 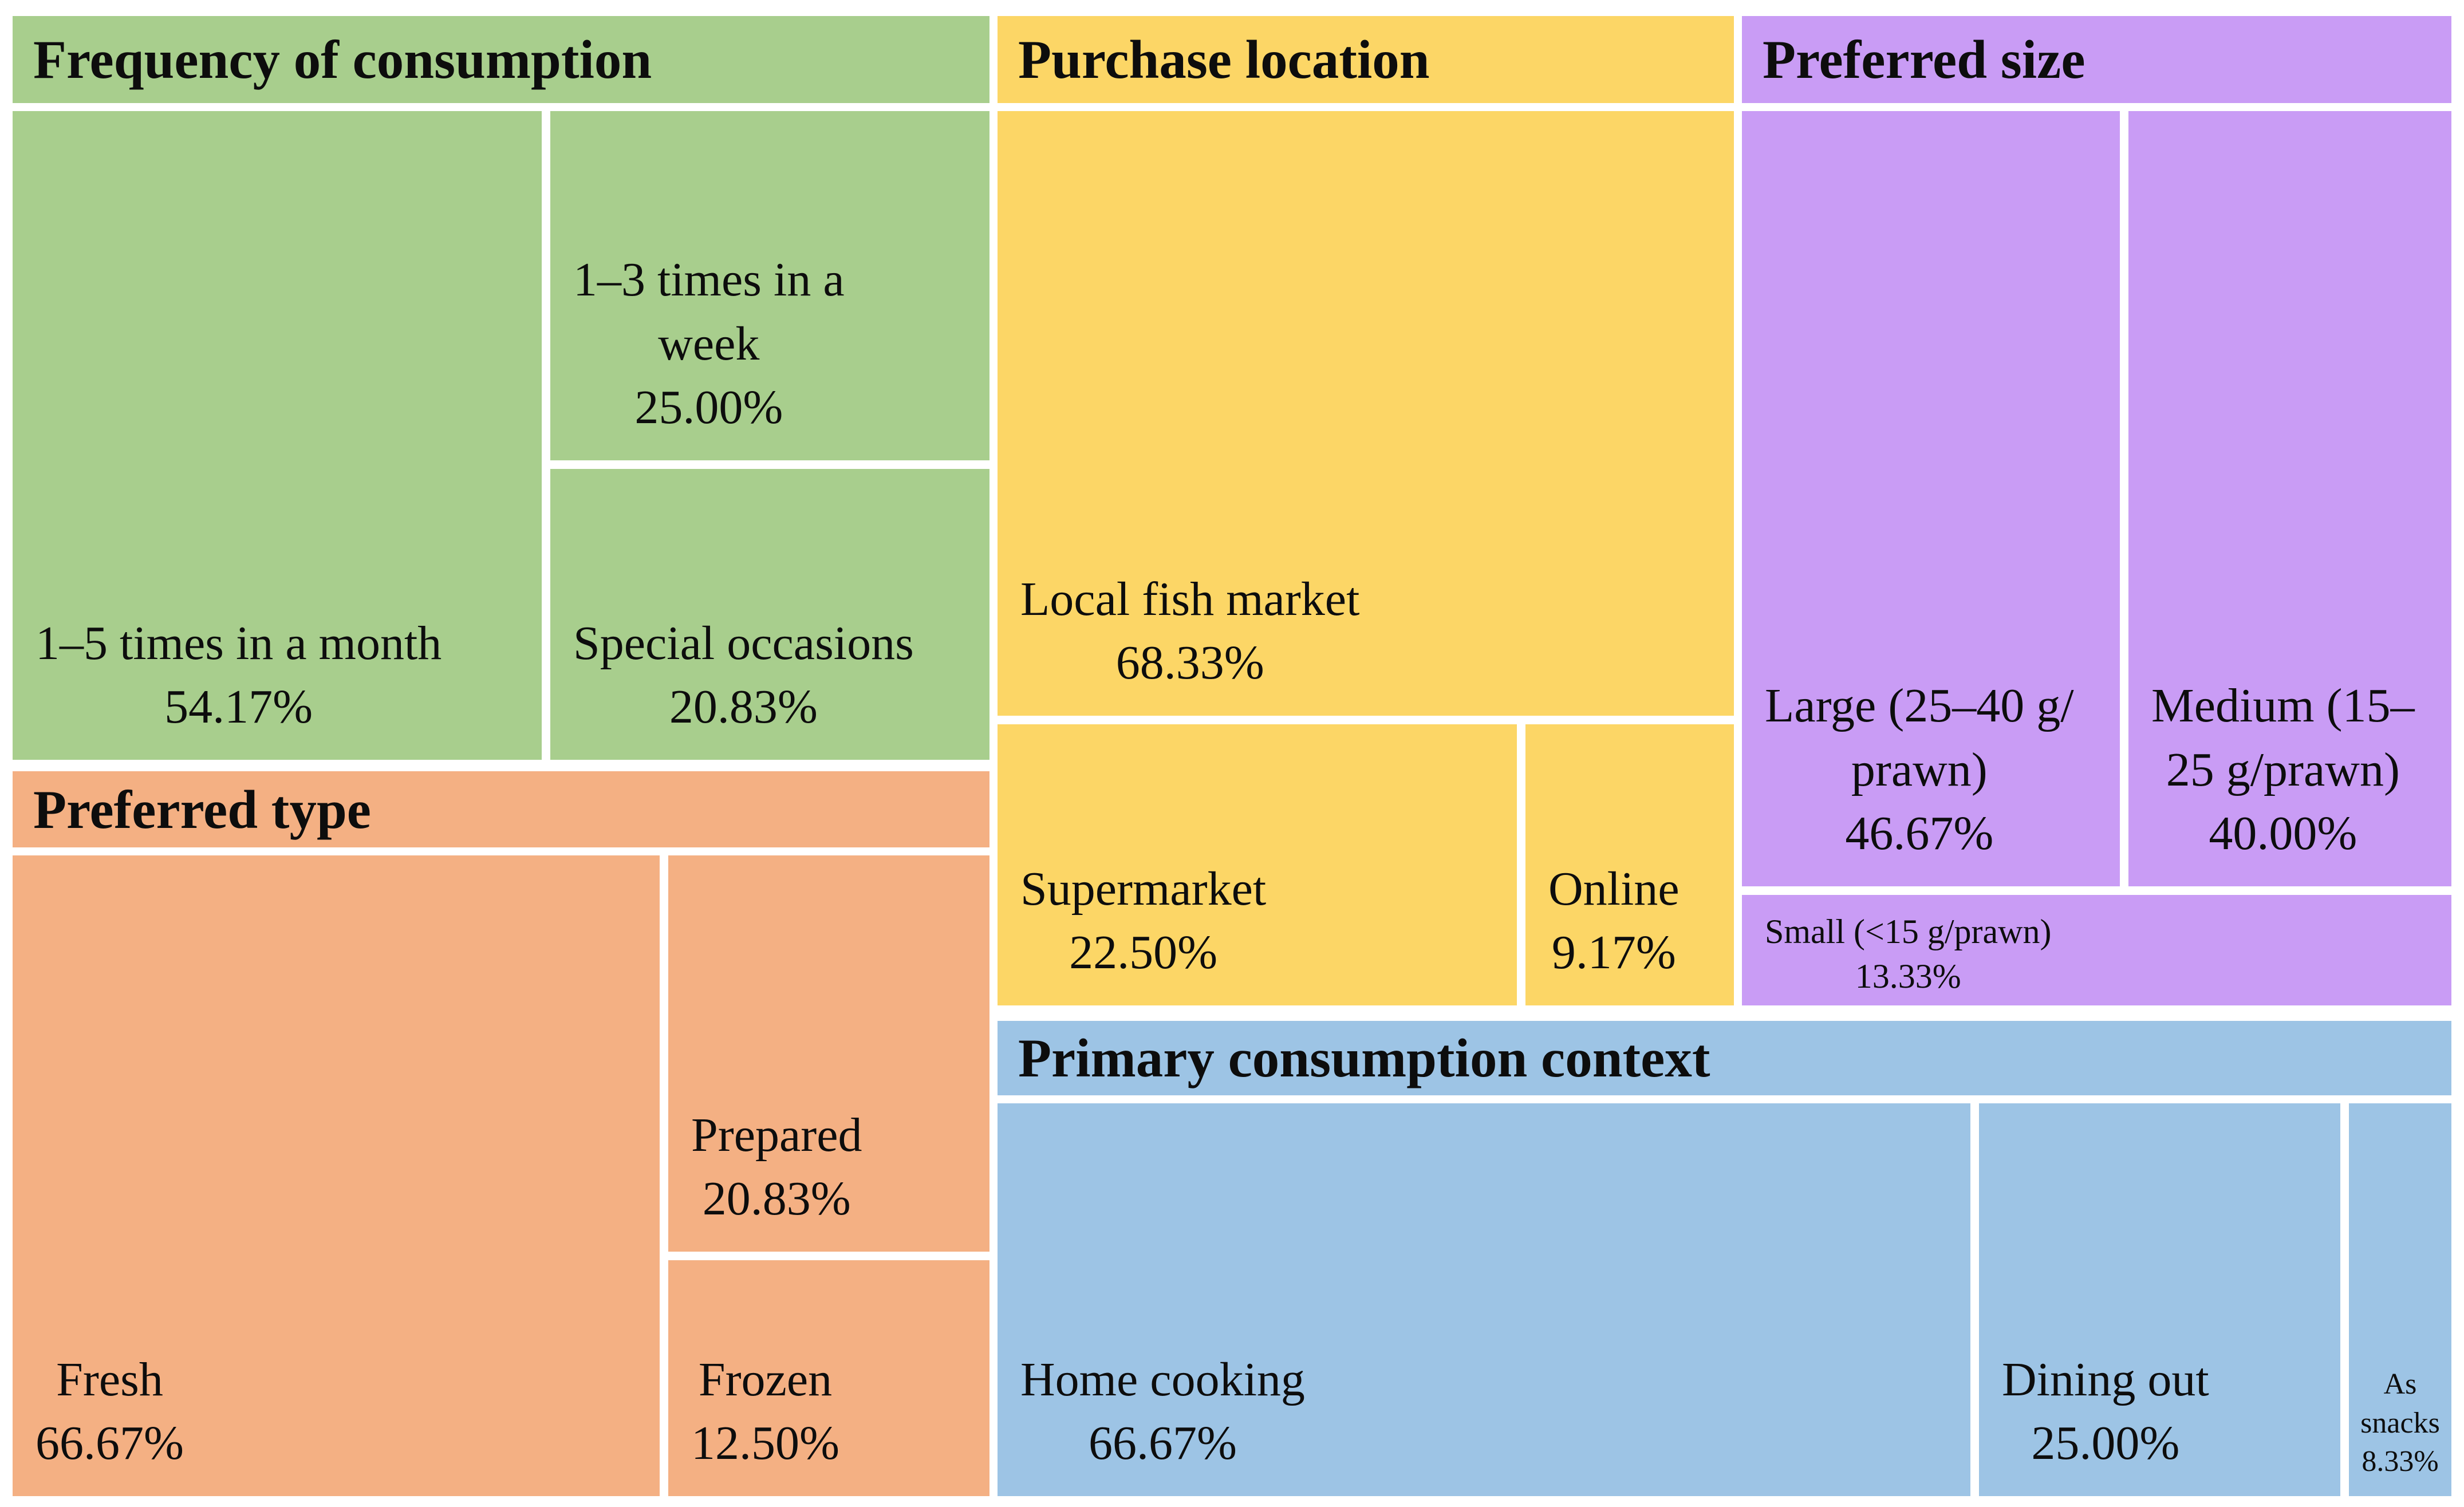 What do you see at coordinates (2283, 769) in the screenshot?
I see `tile-label: Medium (15– 25 g/prawn) 40.00%` at bounding box center [2283, 769].